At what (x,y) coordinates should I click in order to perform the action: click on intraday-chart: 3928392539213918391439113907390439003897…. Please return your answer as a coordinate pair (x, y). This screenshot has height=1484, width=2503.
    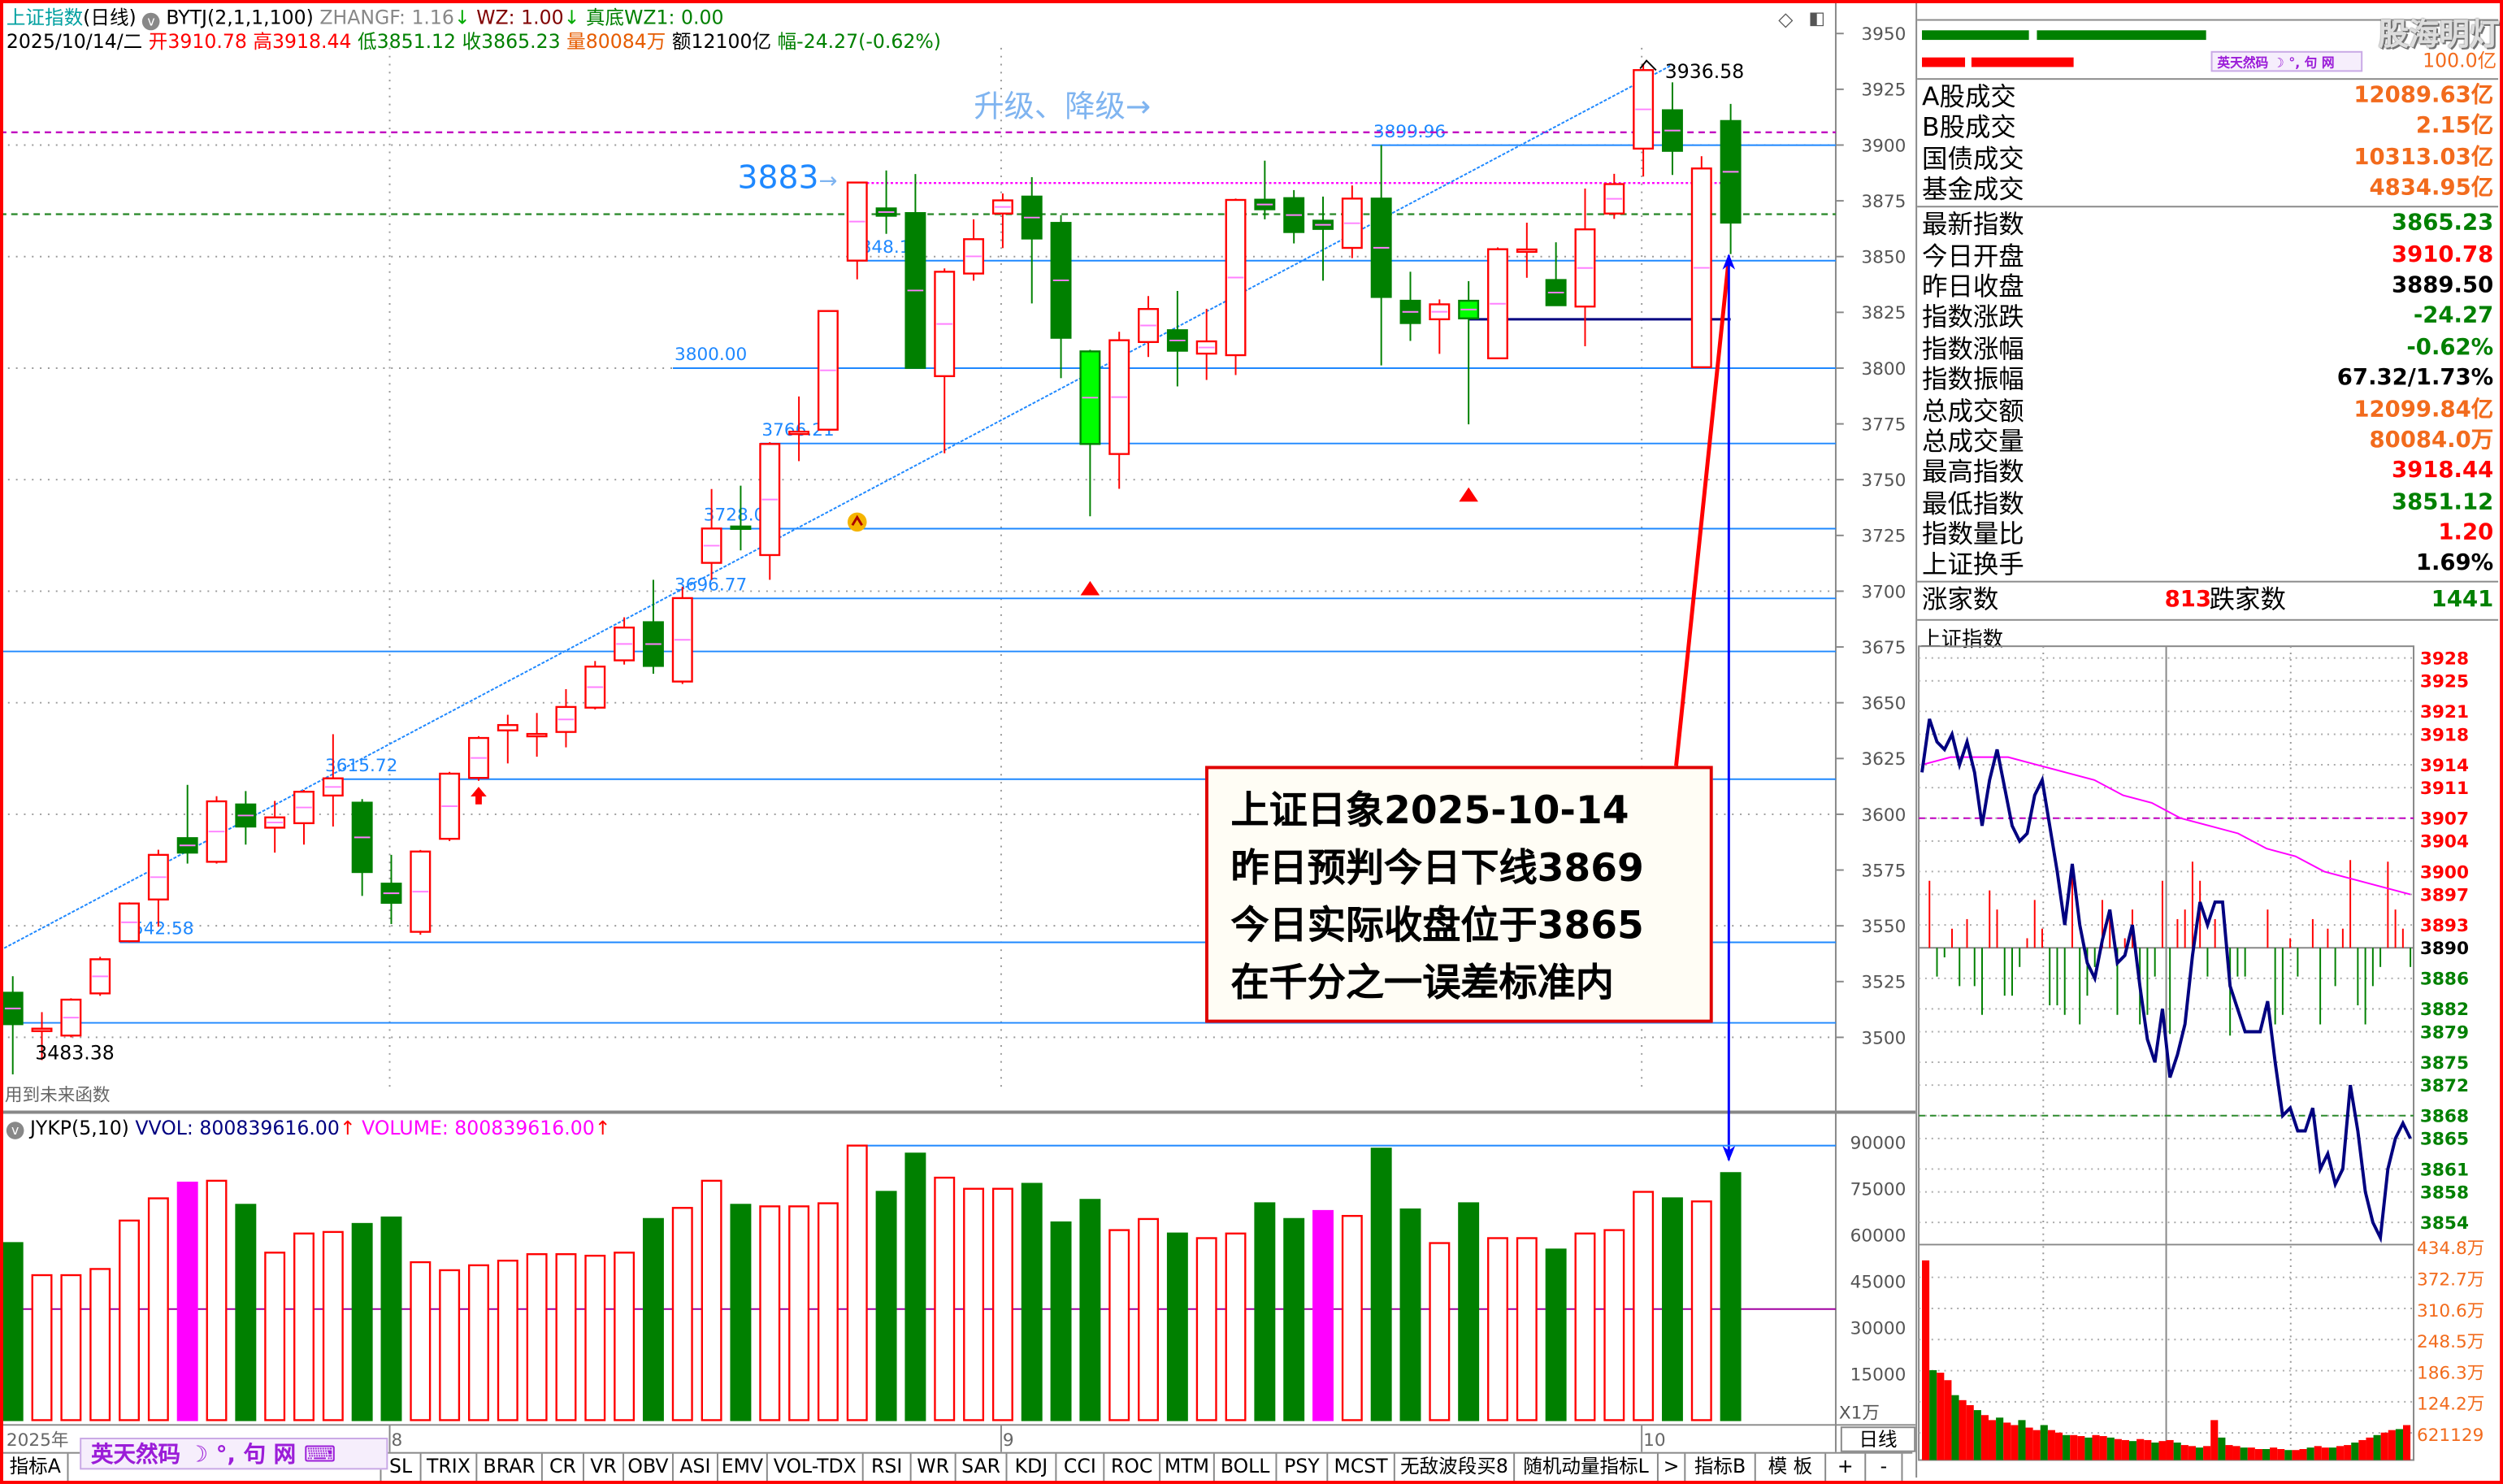
    Looking at the image, I should click on (2207, 1042).